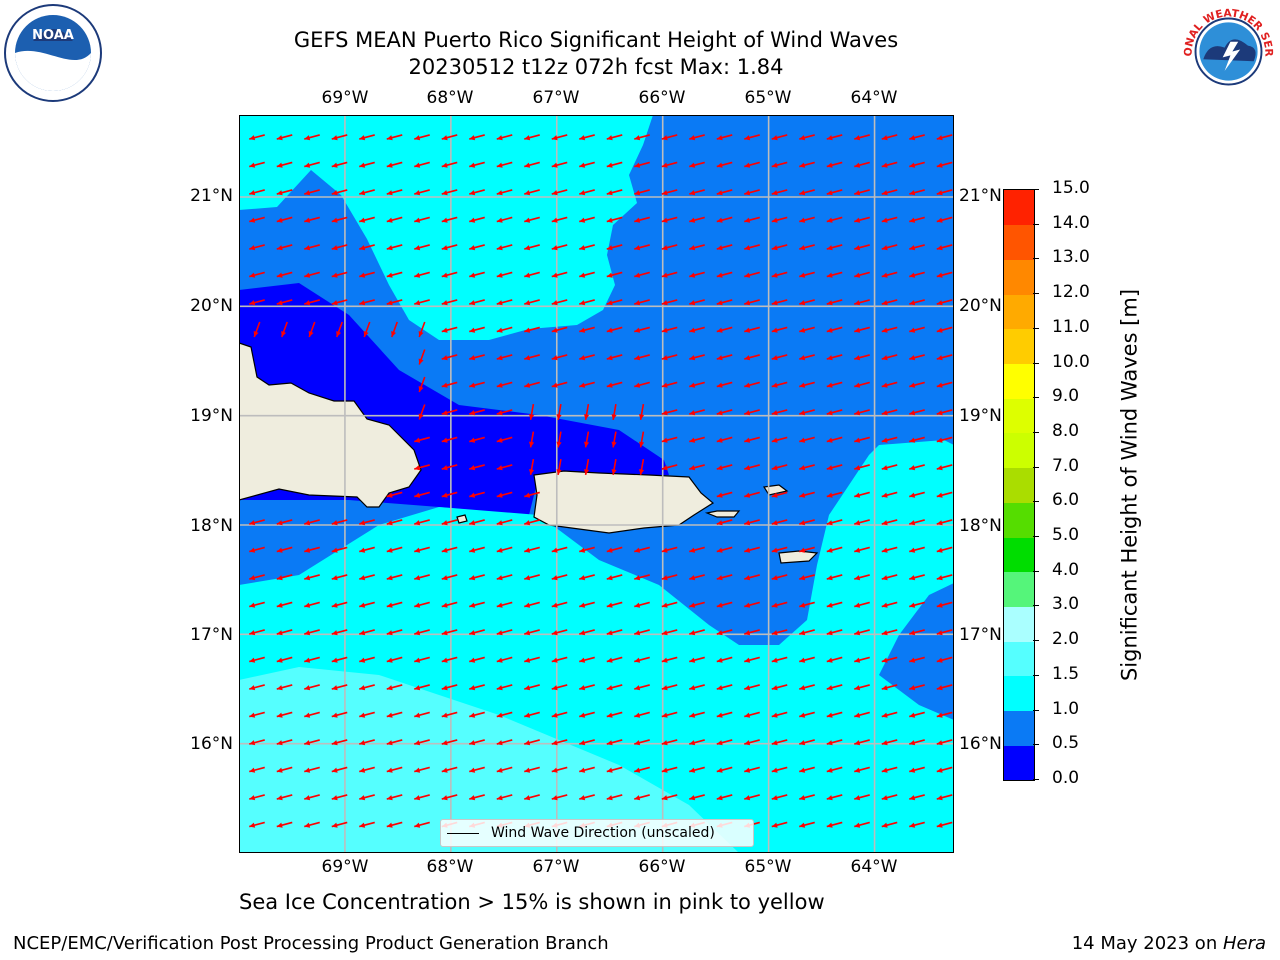  What do you see at coordinates (1066, 500) in the screenshot?
I see `colorbar-tick-label: 6.0` at bounding box center [1066, 500].